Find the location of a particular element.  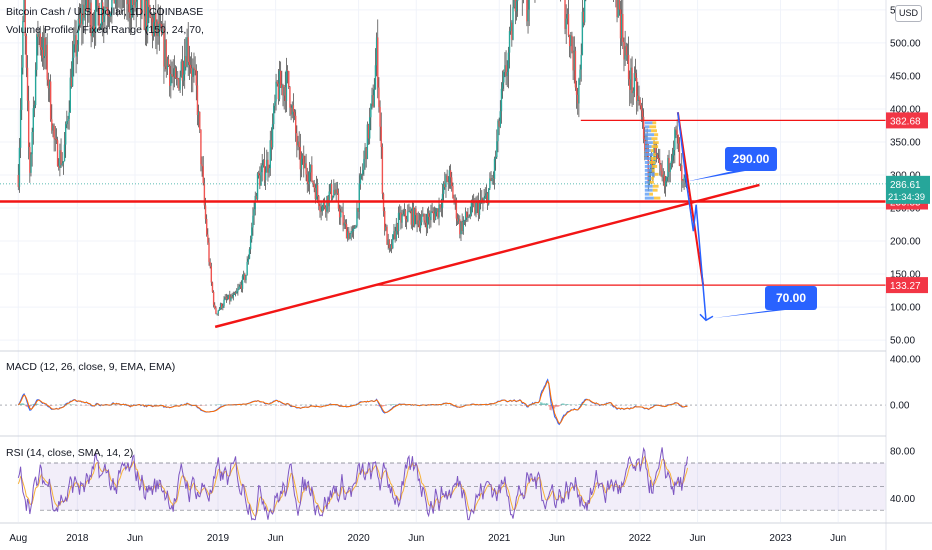

currency-badge: USD is located at coordinates (908, 13).